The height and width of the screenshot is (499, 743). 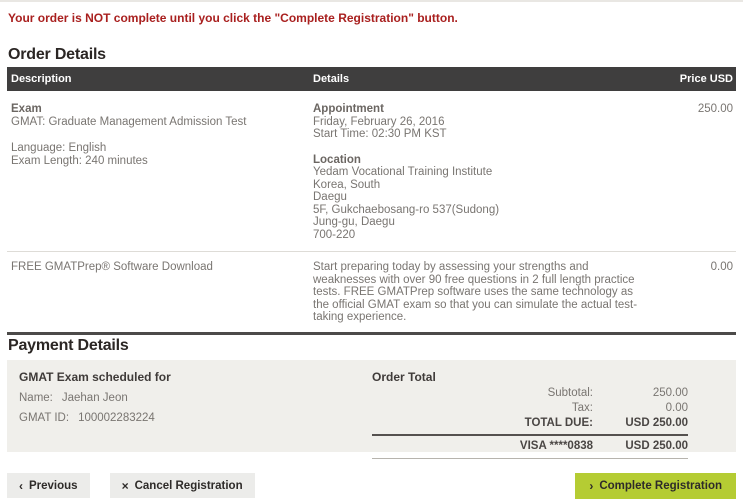 What do you see at coordinates (79, 160) in the screenshot?
I see `exam-length: Exam Length: 240 minutes` at bounding box center [79, 160].